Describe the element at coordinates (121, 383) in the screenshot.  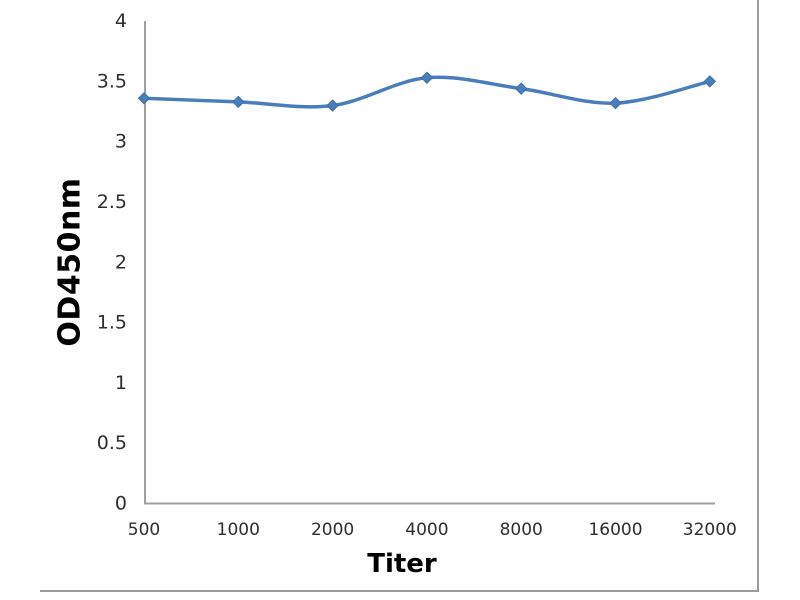
I see `y-tick-label: 1` at that location.